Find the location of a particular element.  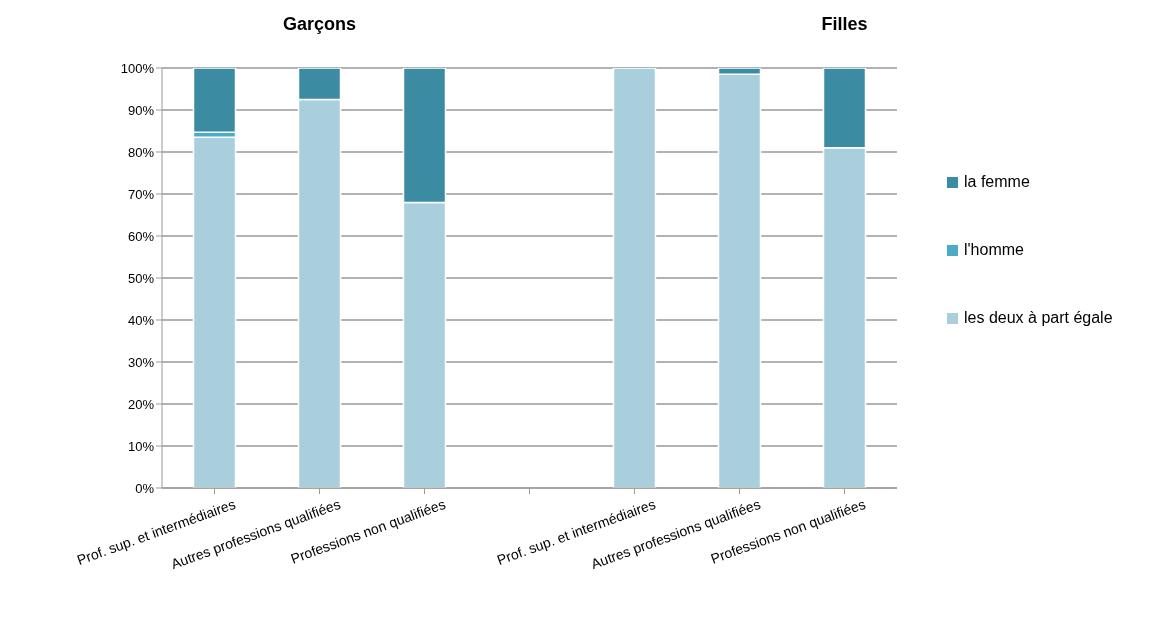

y-tick-label: 80% is located at coordinates (141, 152).